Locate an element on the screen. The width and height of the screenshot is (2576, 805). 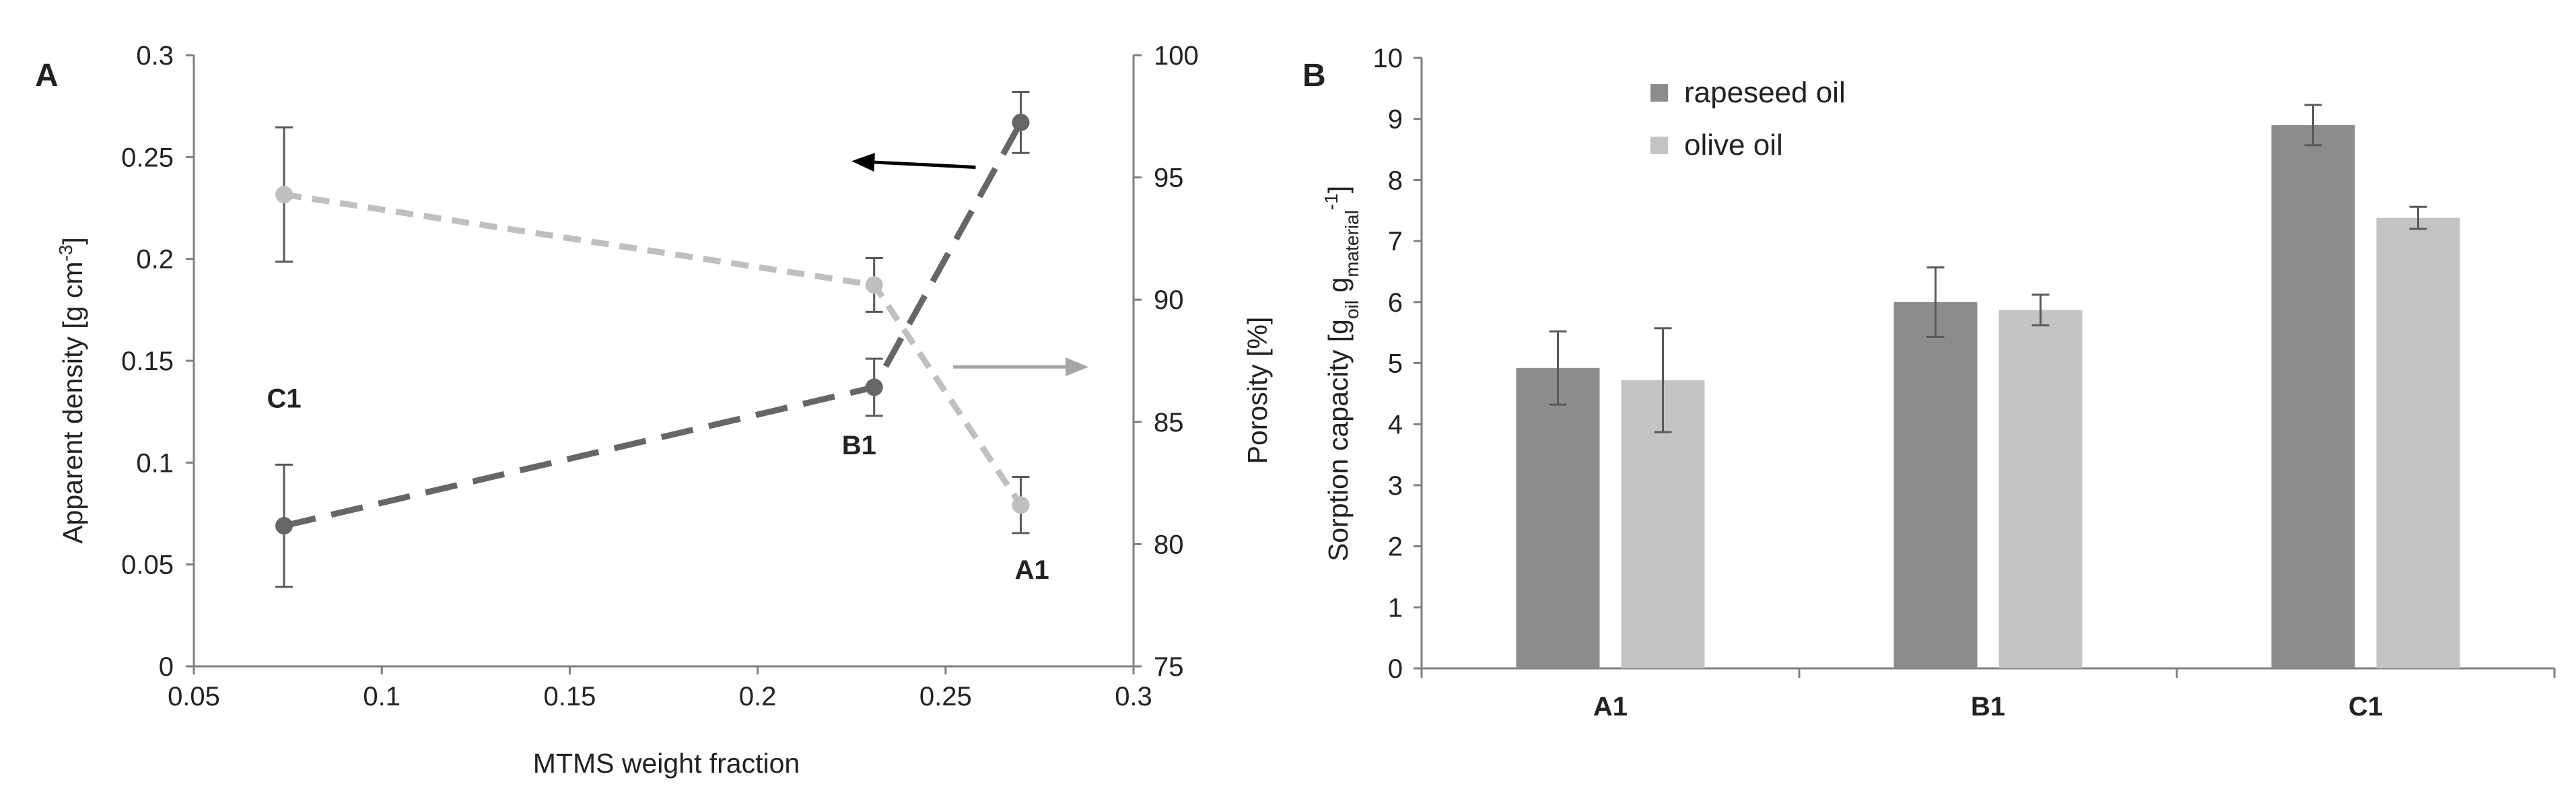
y-title-g: g is located at coordinates (1338, 288).